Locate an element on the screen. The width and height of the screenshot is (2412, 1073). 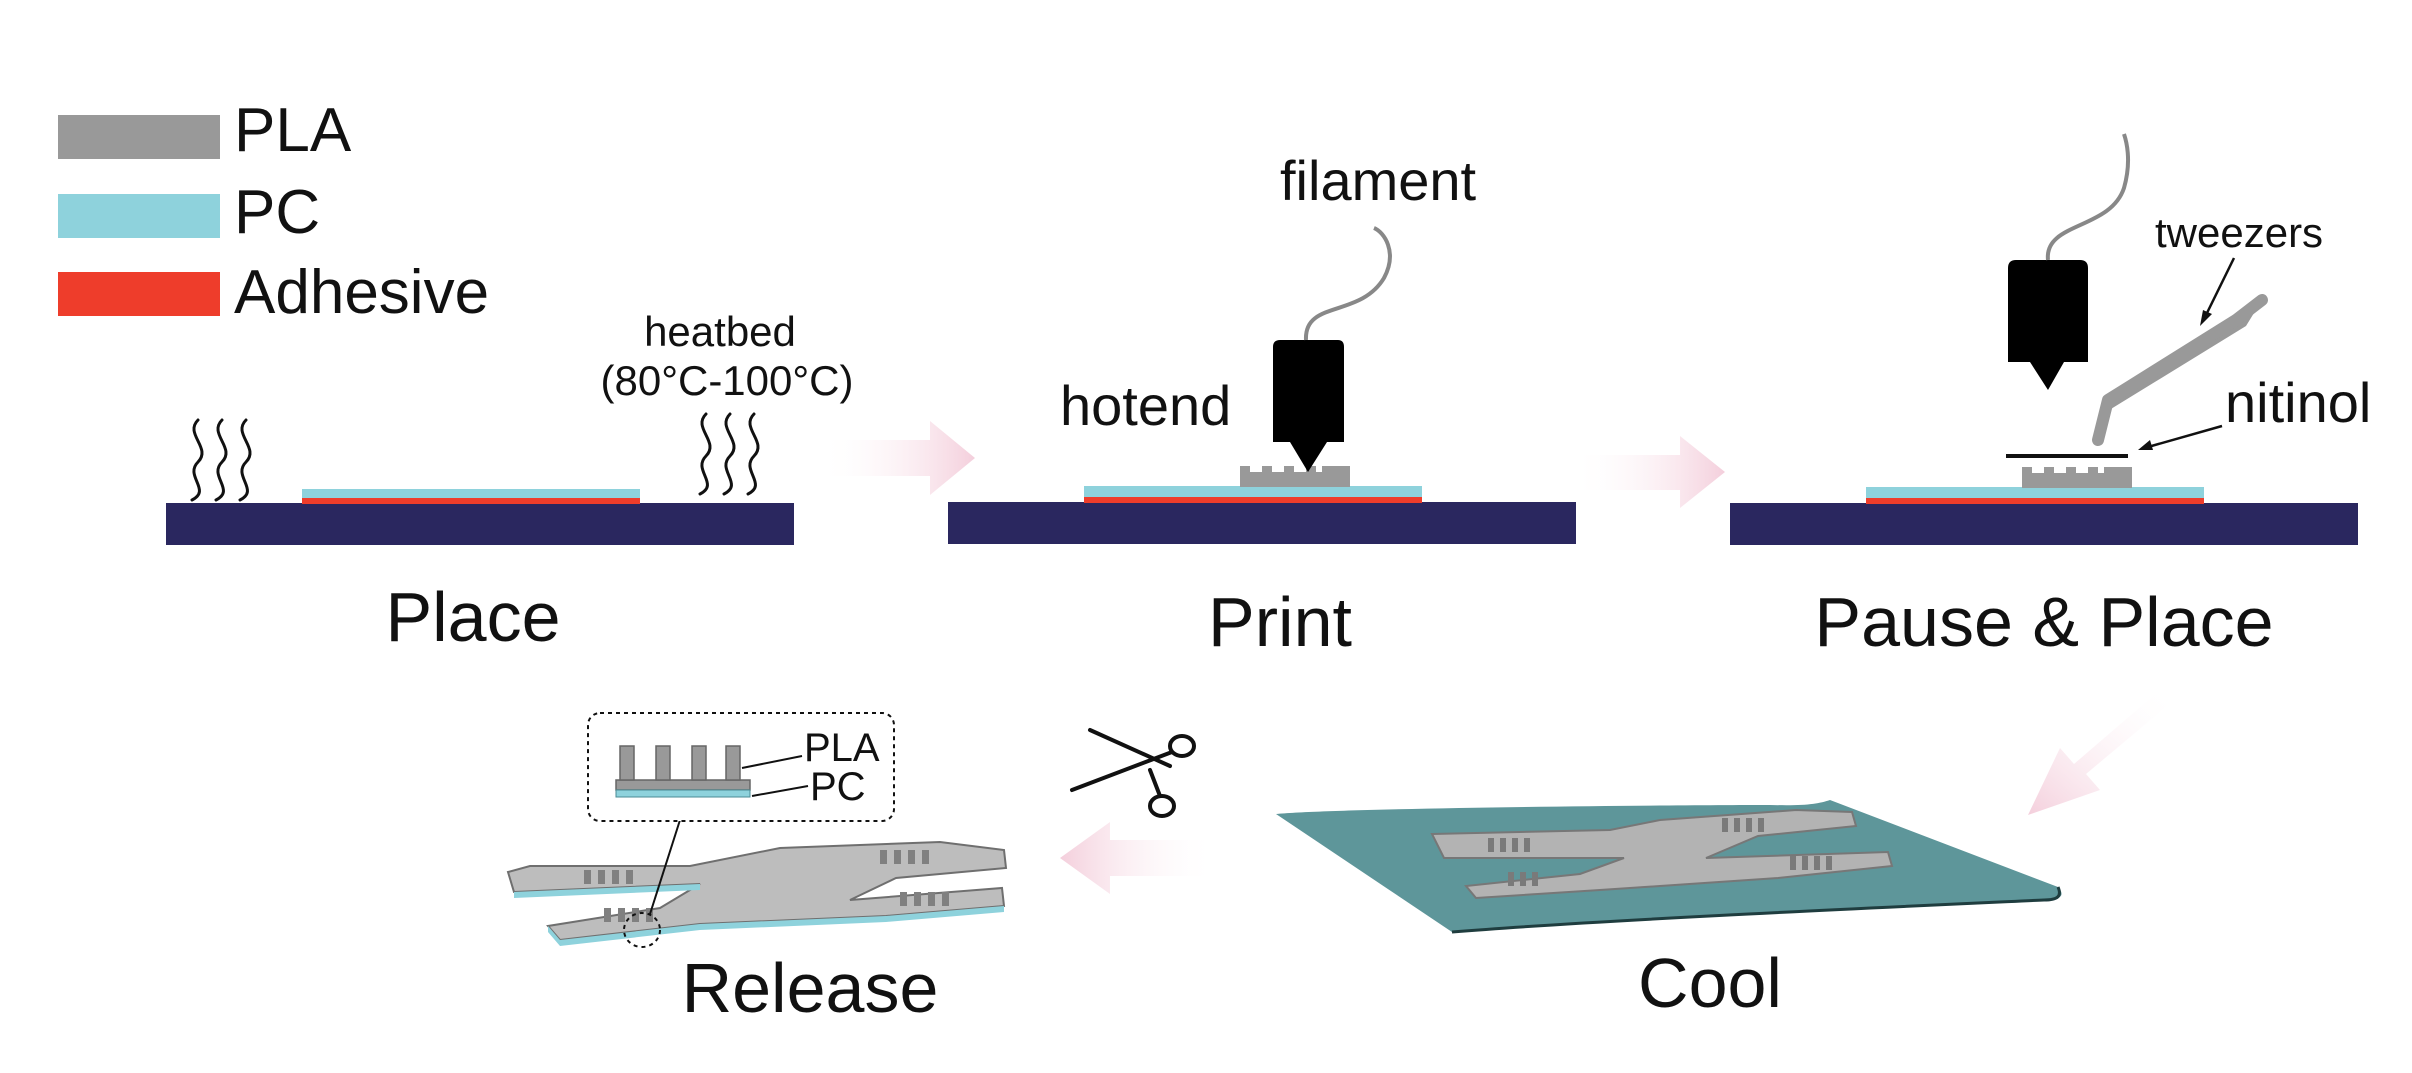
legend-label-pla: PLA is located at coordinates (293, 130).